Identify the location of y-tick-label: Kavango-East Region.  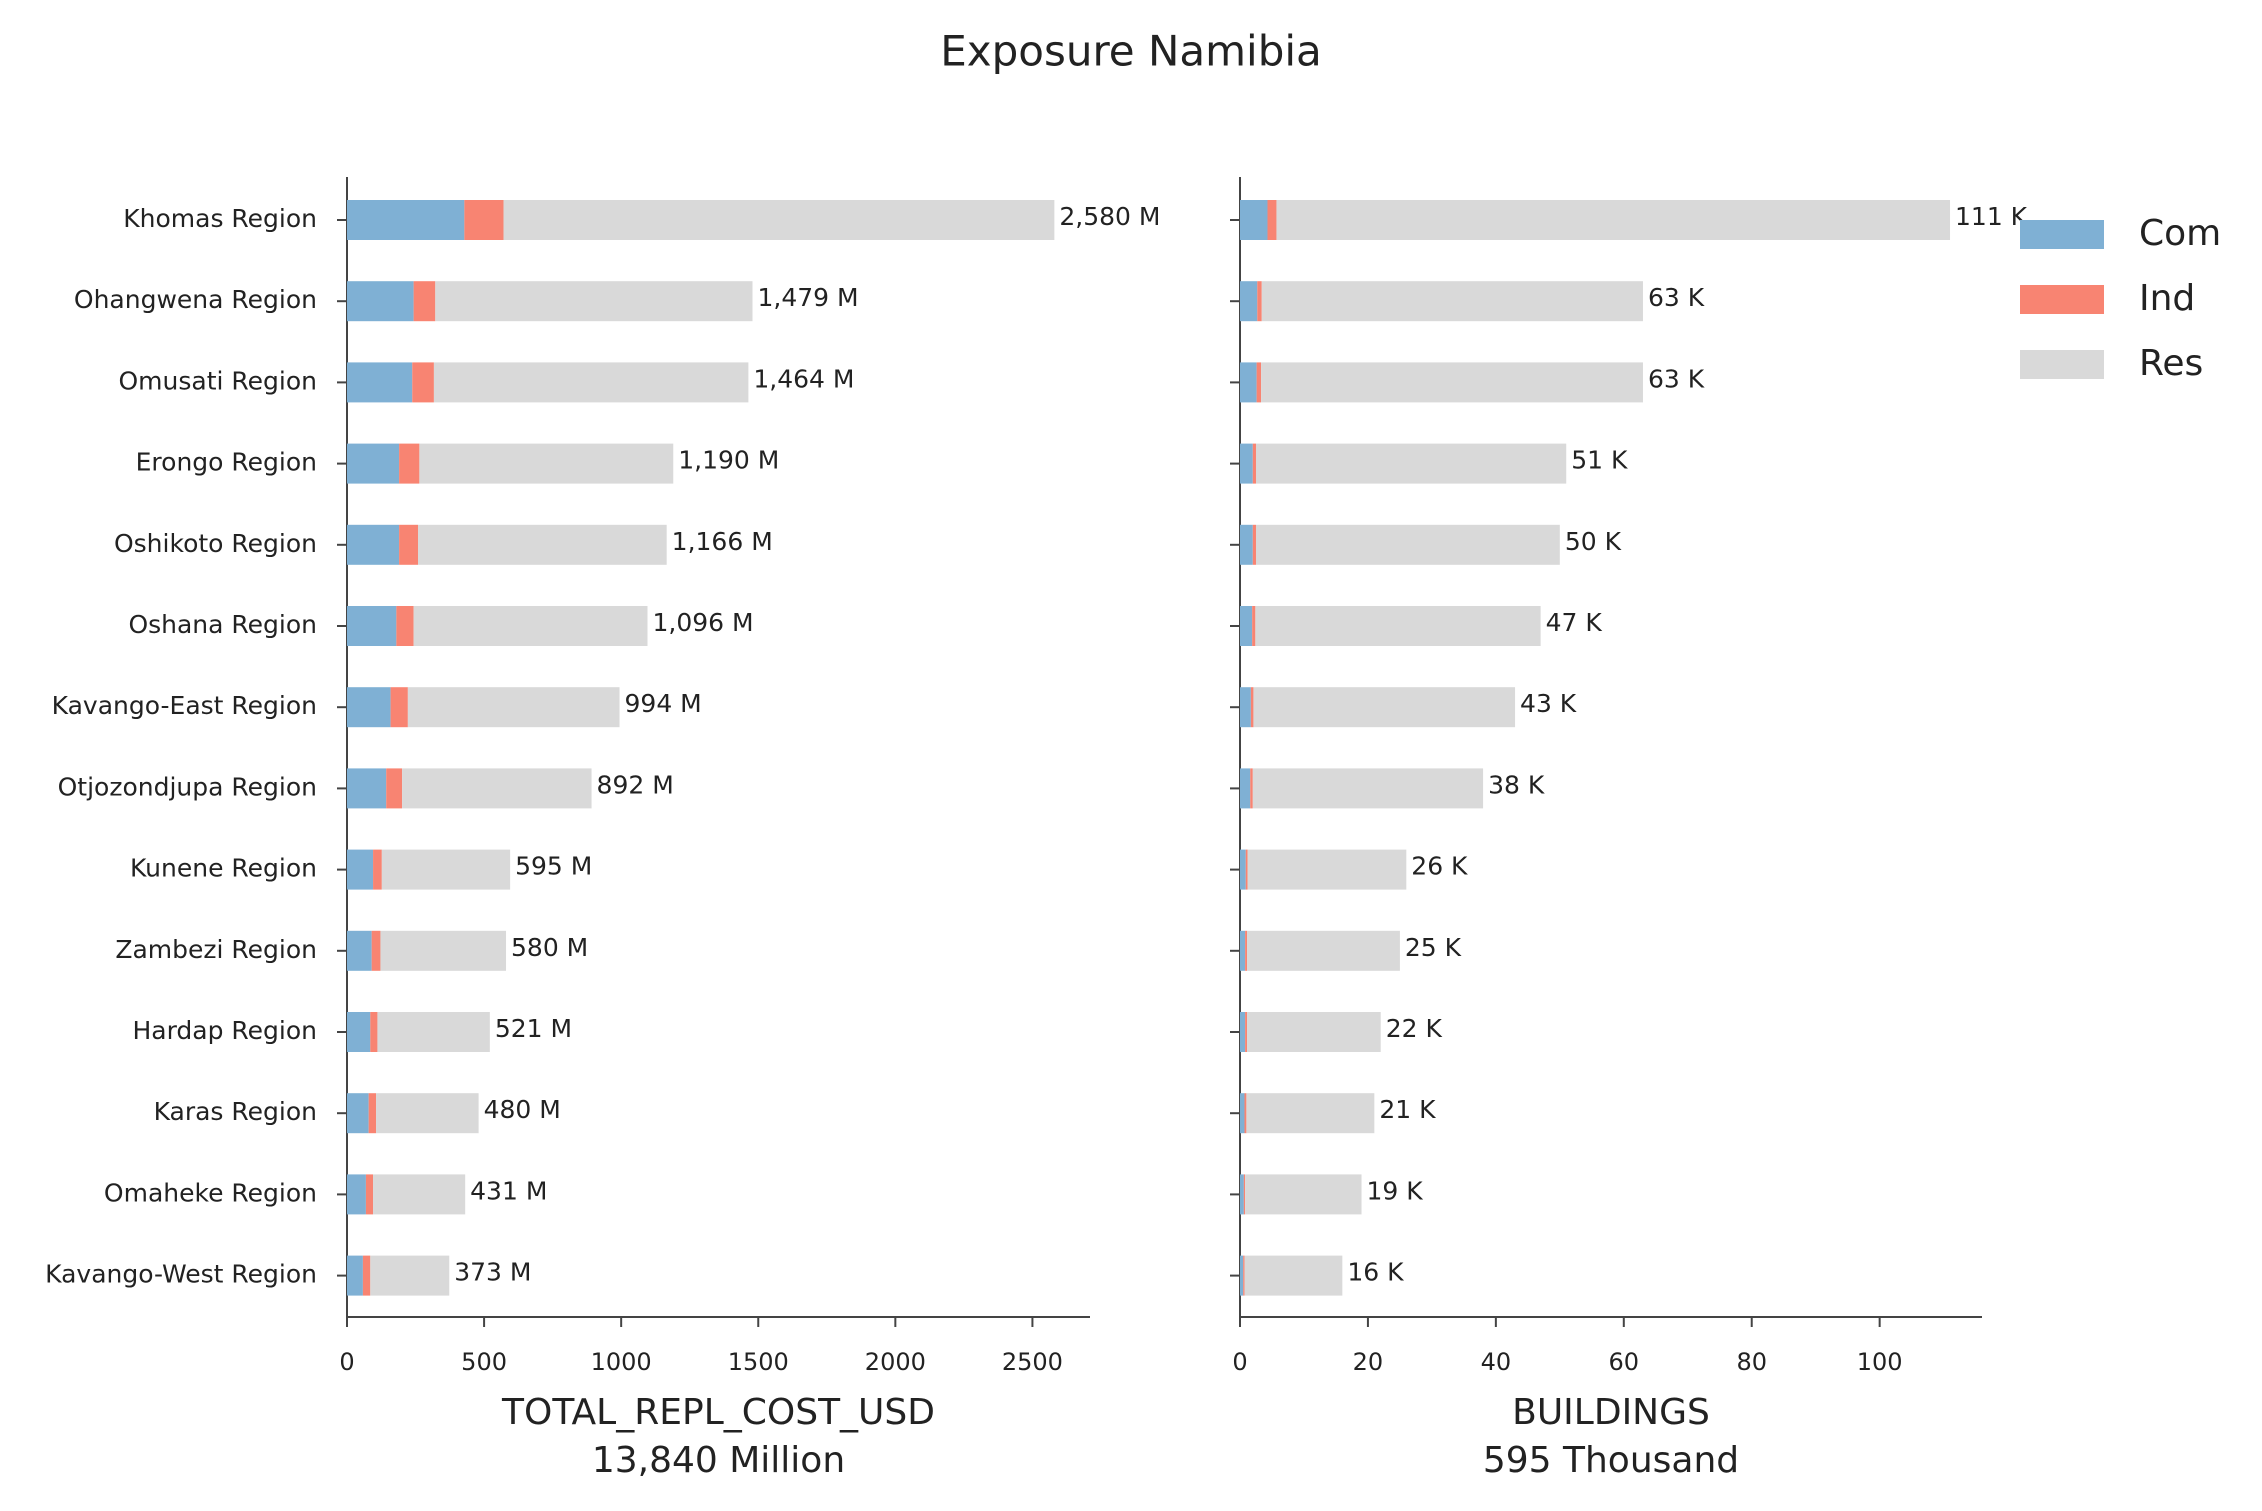
(184, 705).